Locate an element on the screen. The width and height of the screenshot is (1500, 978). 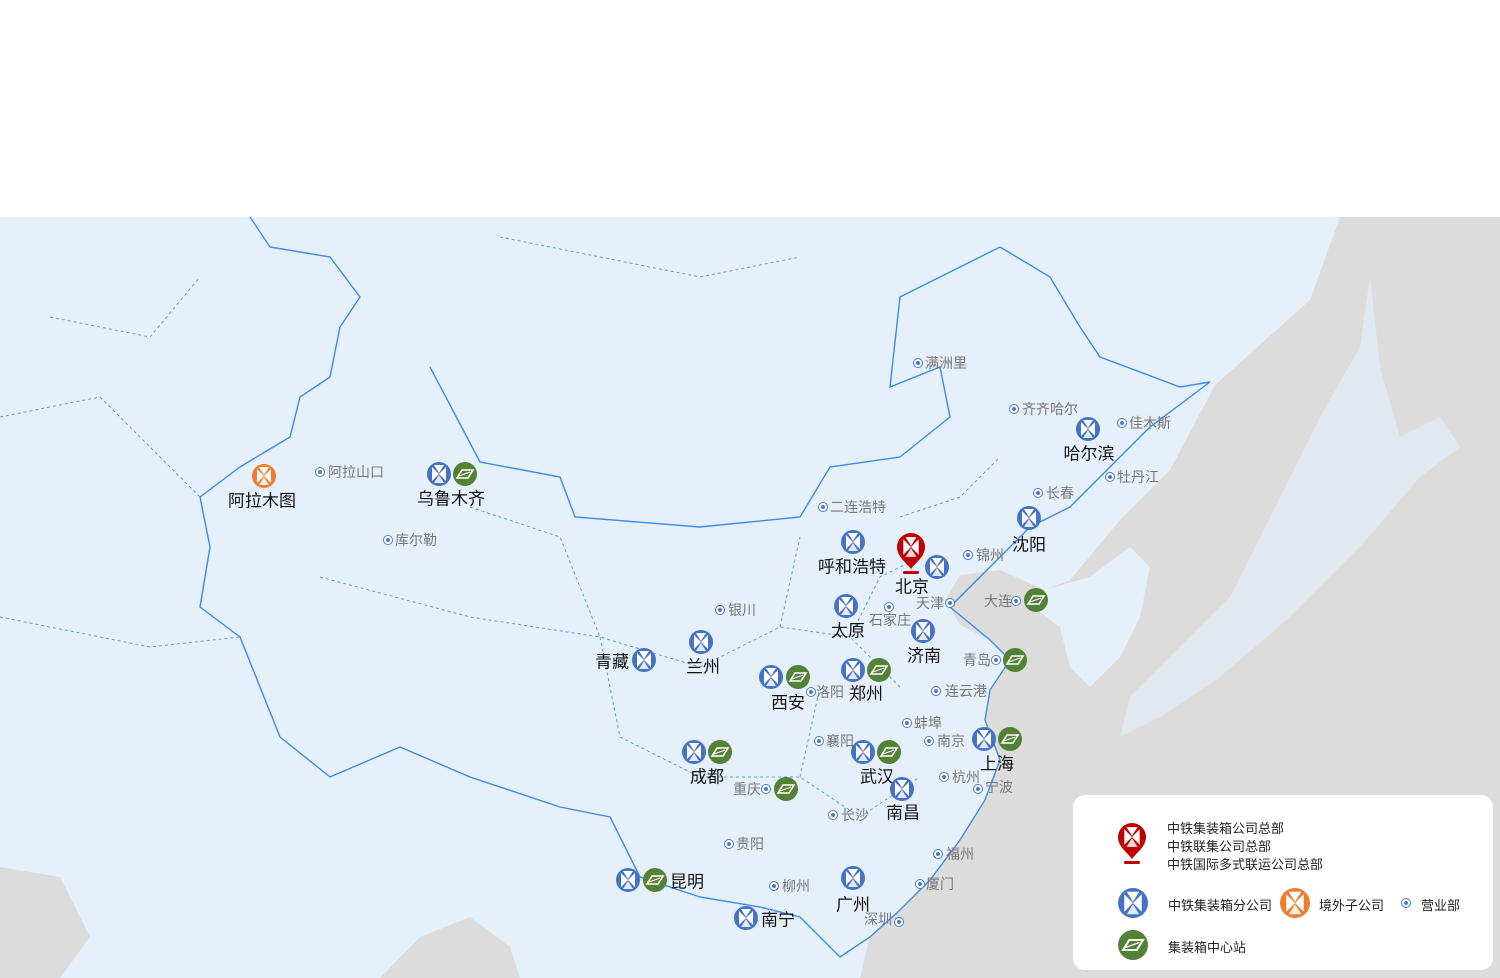
office-label: 襄阳 is located at coordinates (840, 742).